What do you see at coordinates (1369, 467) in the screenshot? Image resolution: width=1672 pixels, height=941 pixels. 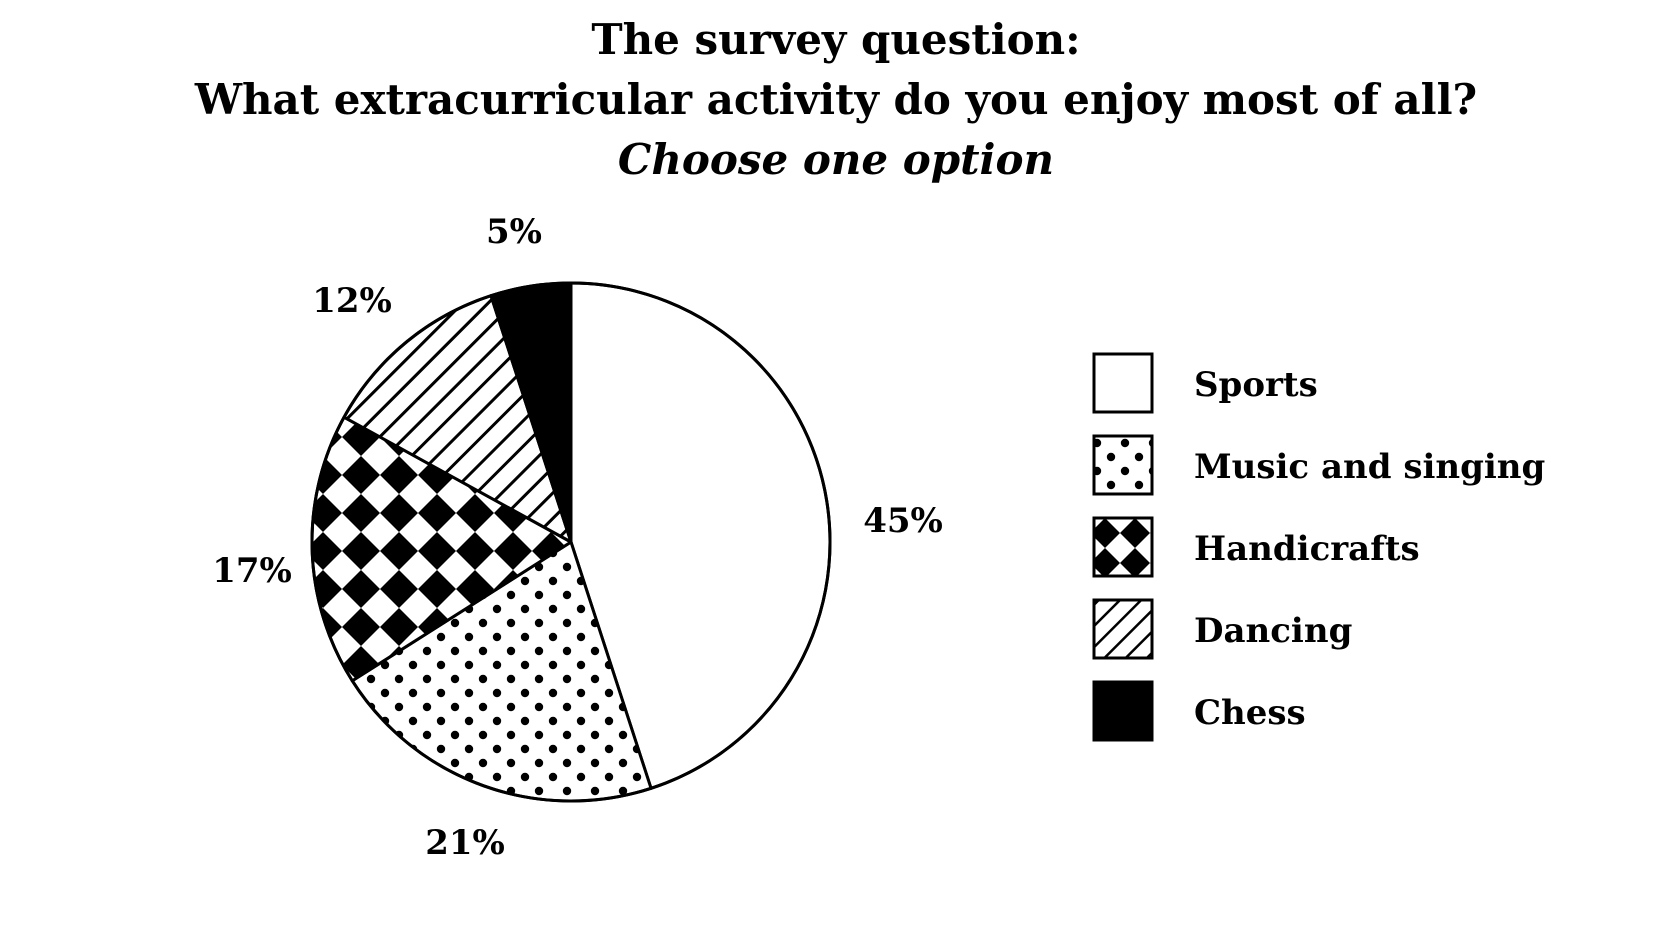 I see `legend-label-music-and-singing: Music and singing` at bounding box center [1369, 467].